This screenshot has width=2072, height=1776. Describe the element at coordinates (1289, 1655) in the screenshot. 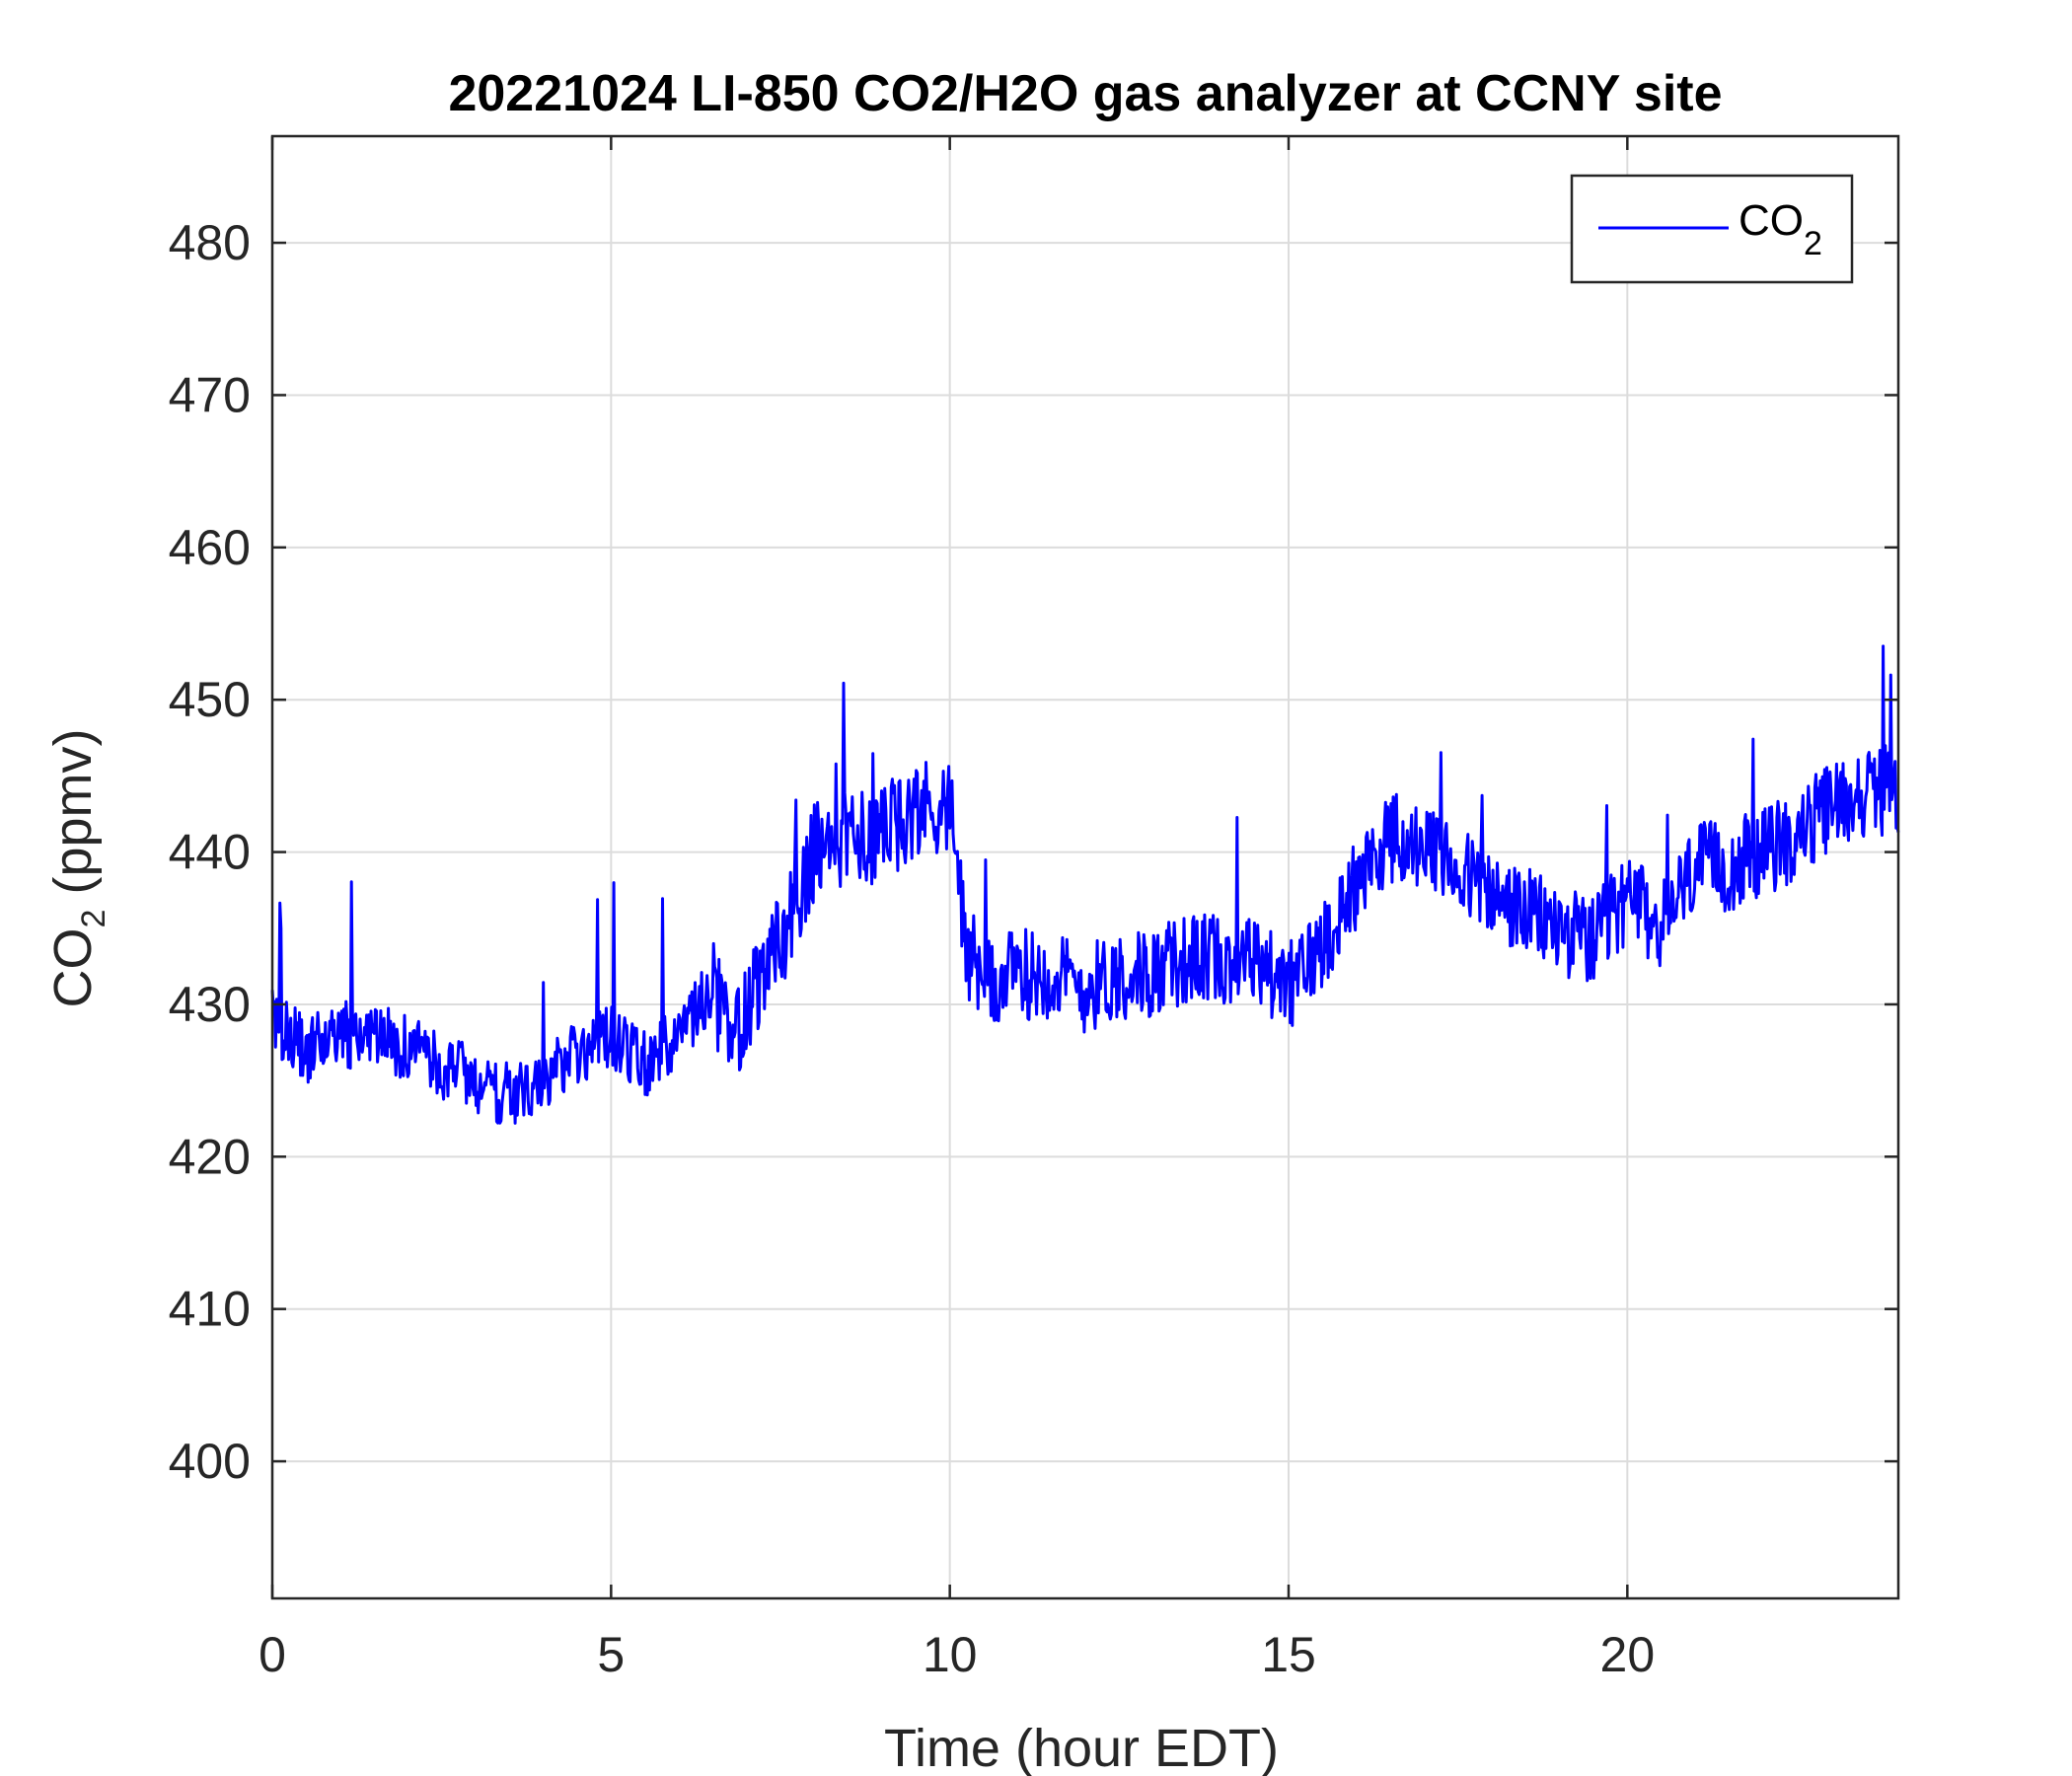

I see `x-tick-label: 15` at that location.